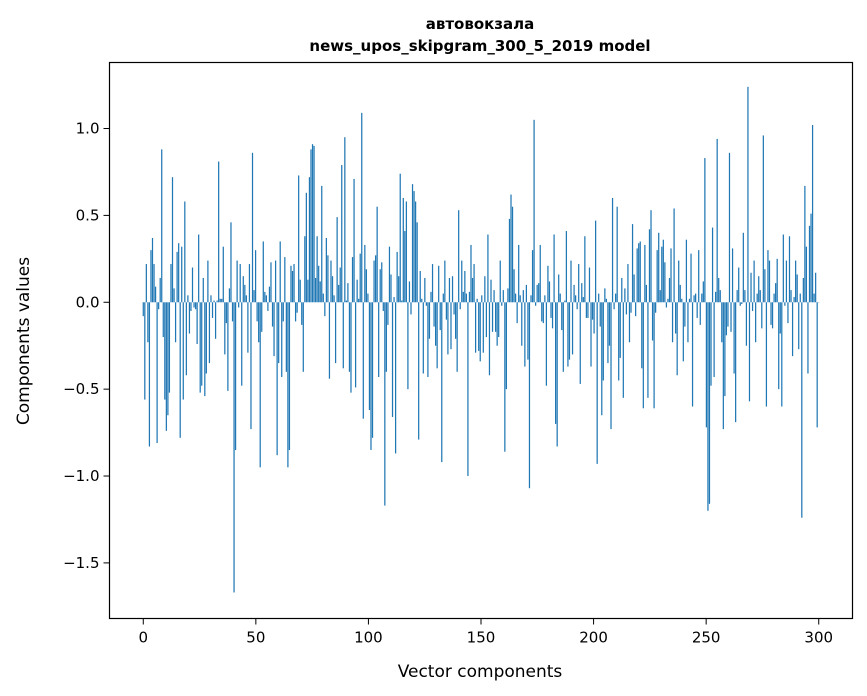 This screenshot has height=696, width=867. What do you see at coordinates (368, 638) in the screenshot?
I see `x-tick-label: 100` at bounding box center [368, 638].